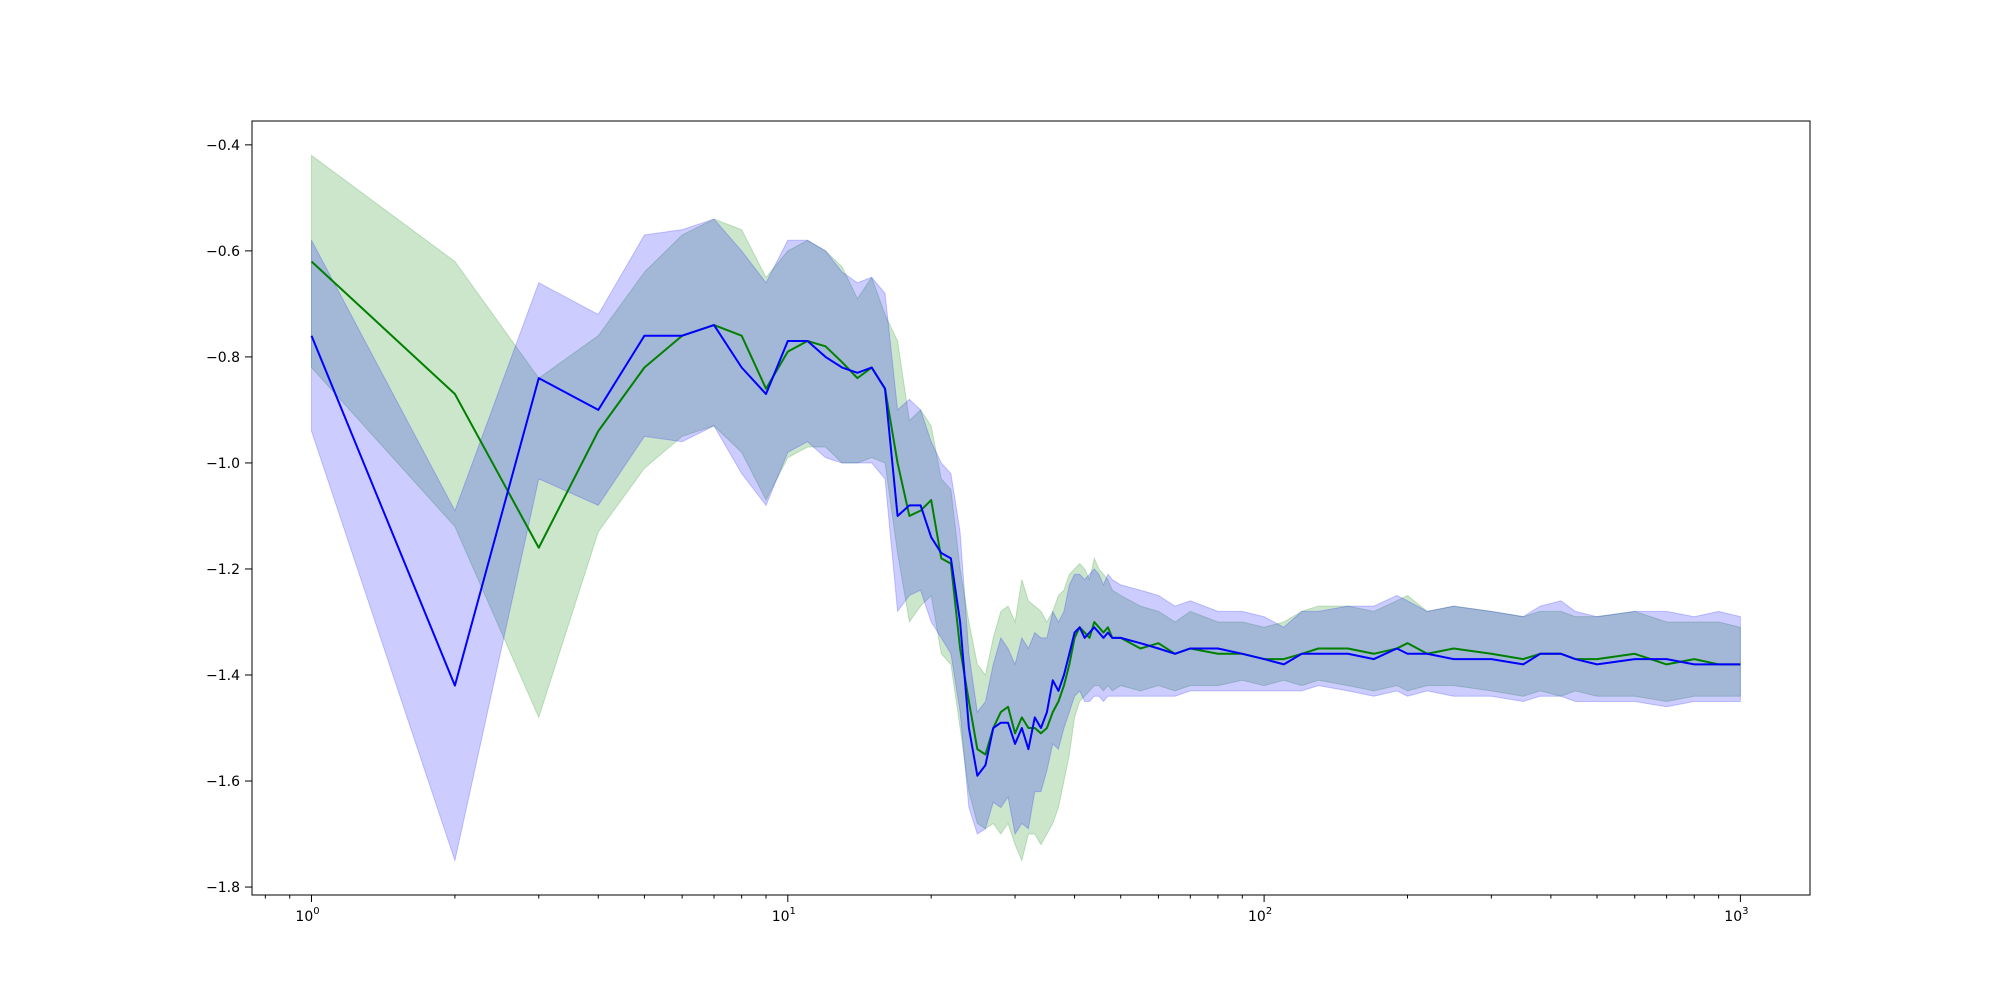  I want to click on x-tick-label: 10¹, so click(784, 915).